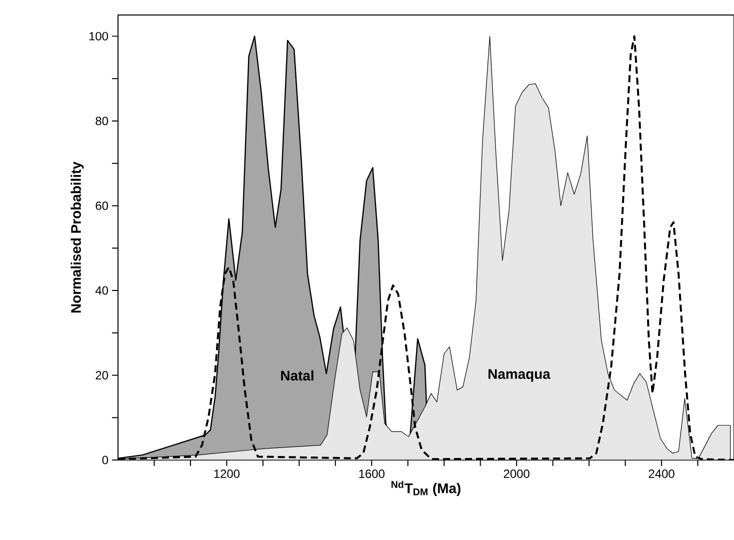 Image resolution: width=734 pixels, height=540 pixels. What do you see at coordinates (102, 375) in the screenshot?
I see `y-tick-label: 20` at bounding box center [102, 375].